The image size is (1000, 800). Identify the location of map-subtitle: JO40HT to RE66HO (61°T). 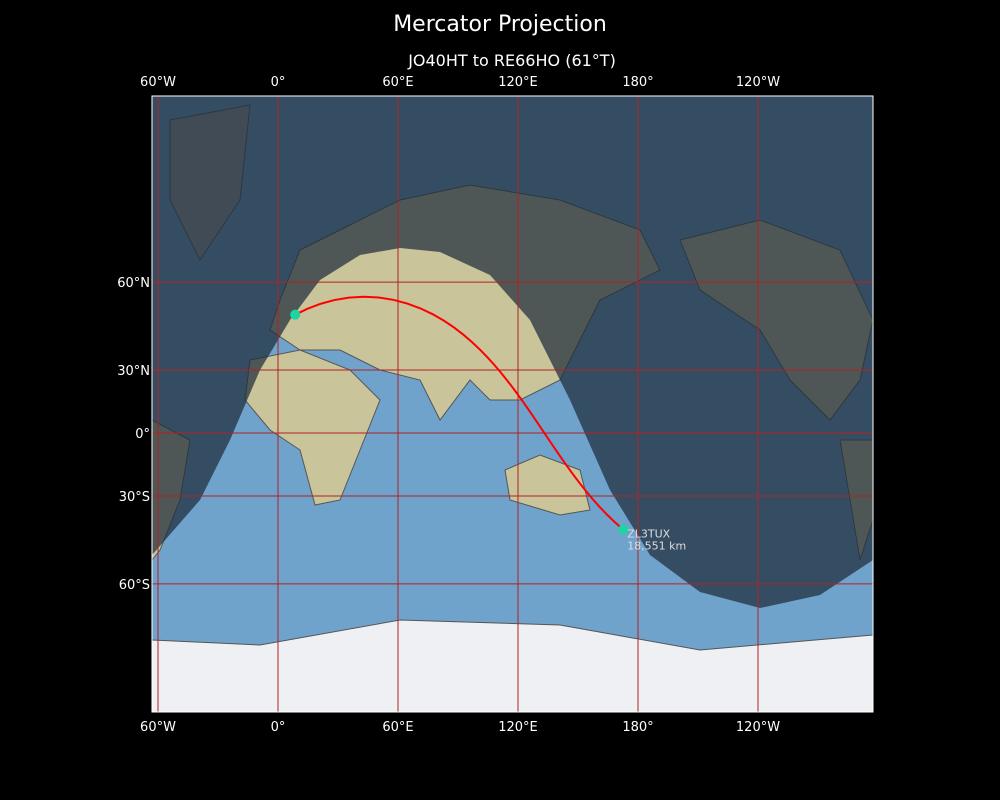
(512, 60).